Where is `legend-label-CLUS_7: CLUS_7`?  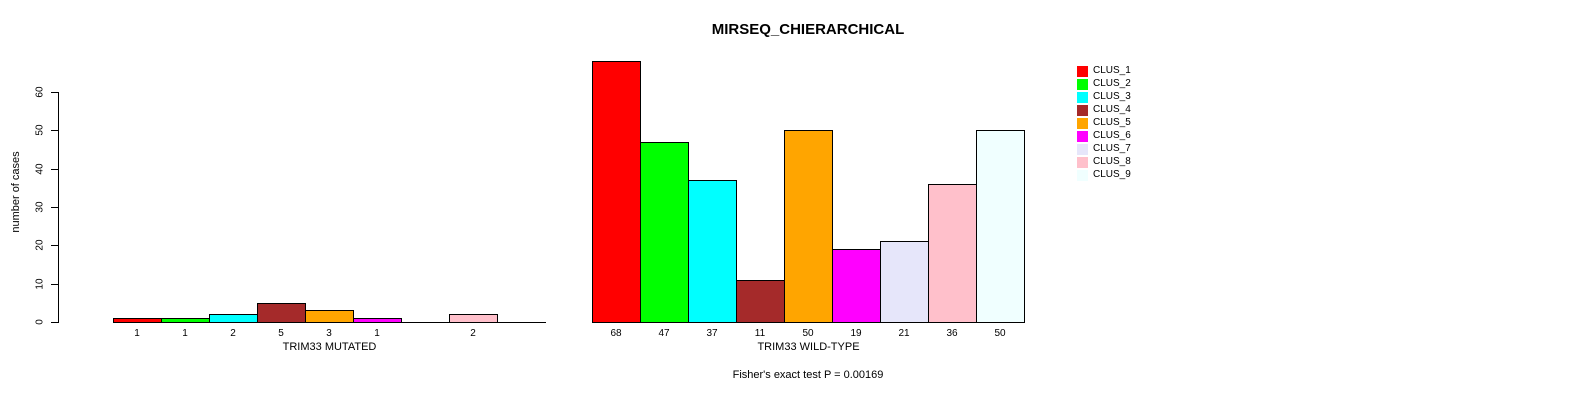 legend-label-CLUS_7: CLUS_7 is located at coordinates (1112, 148).